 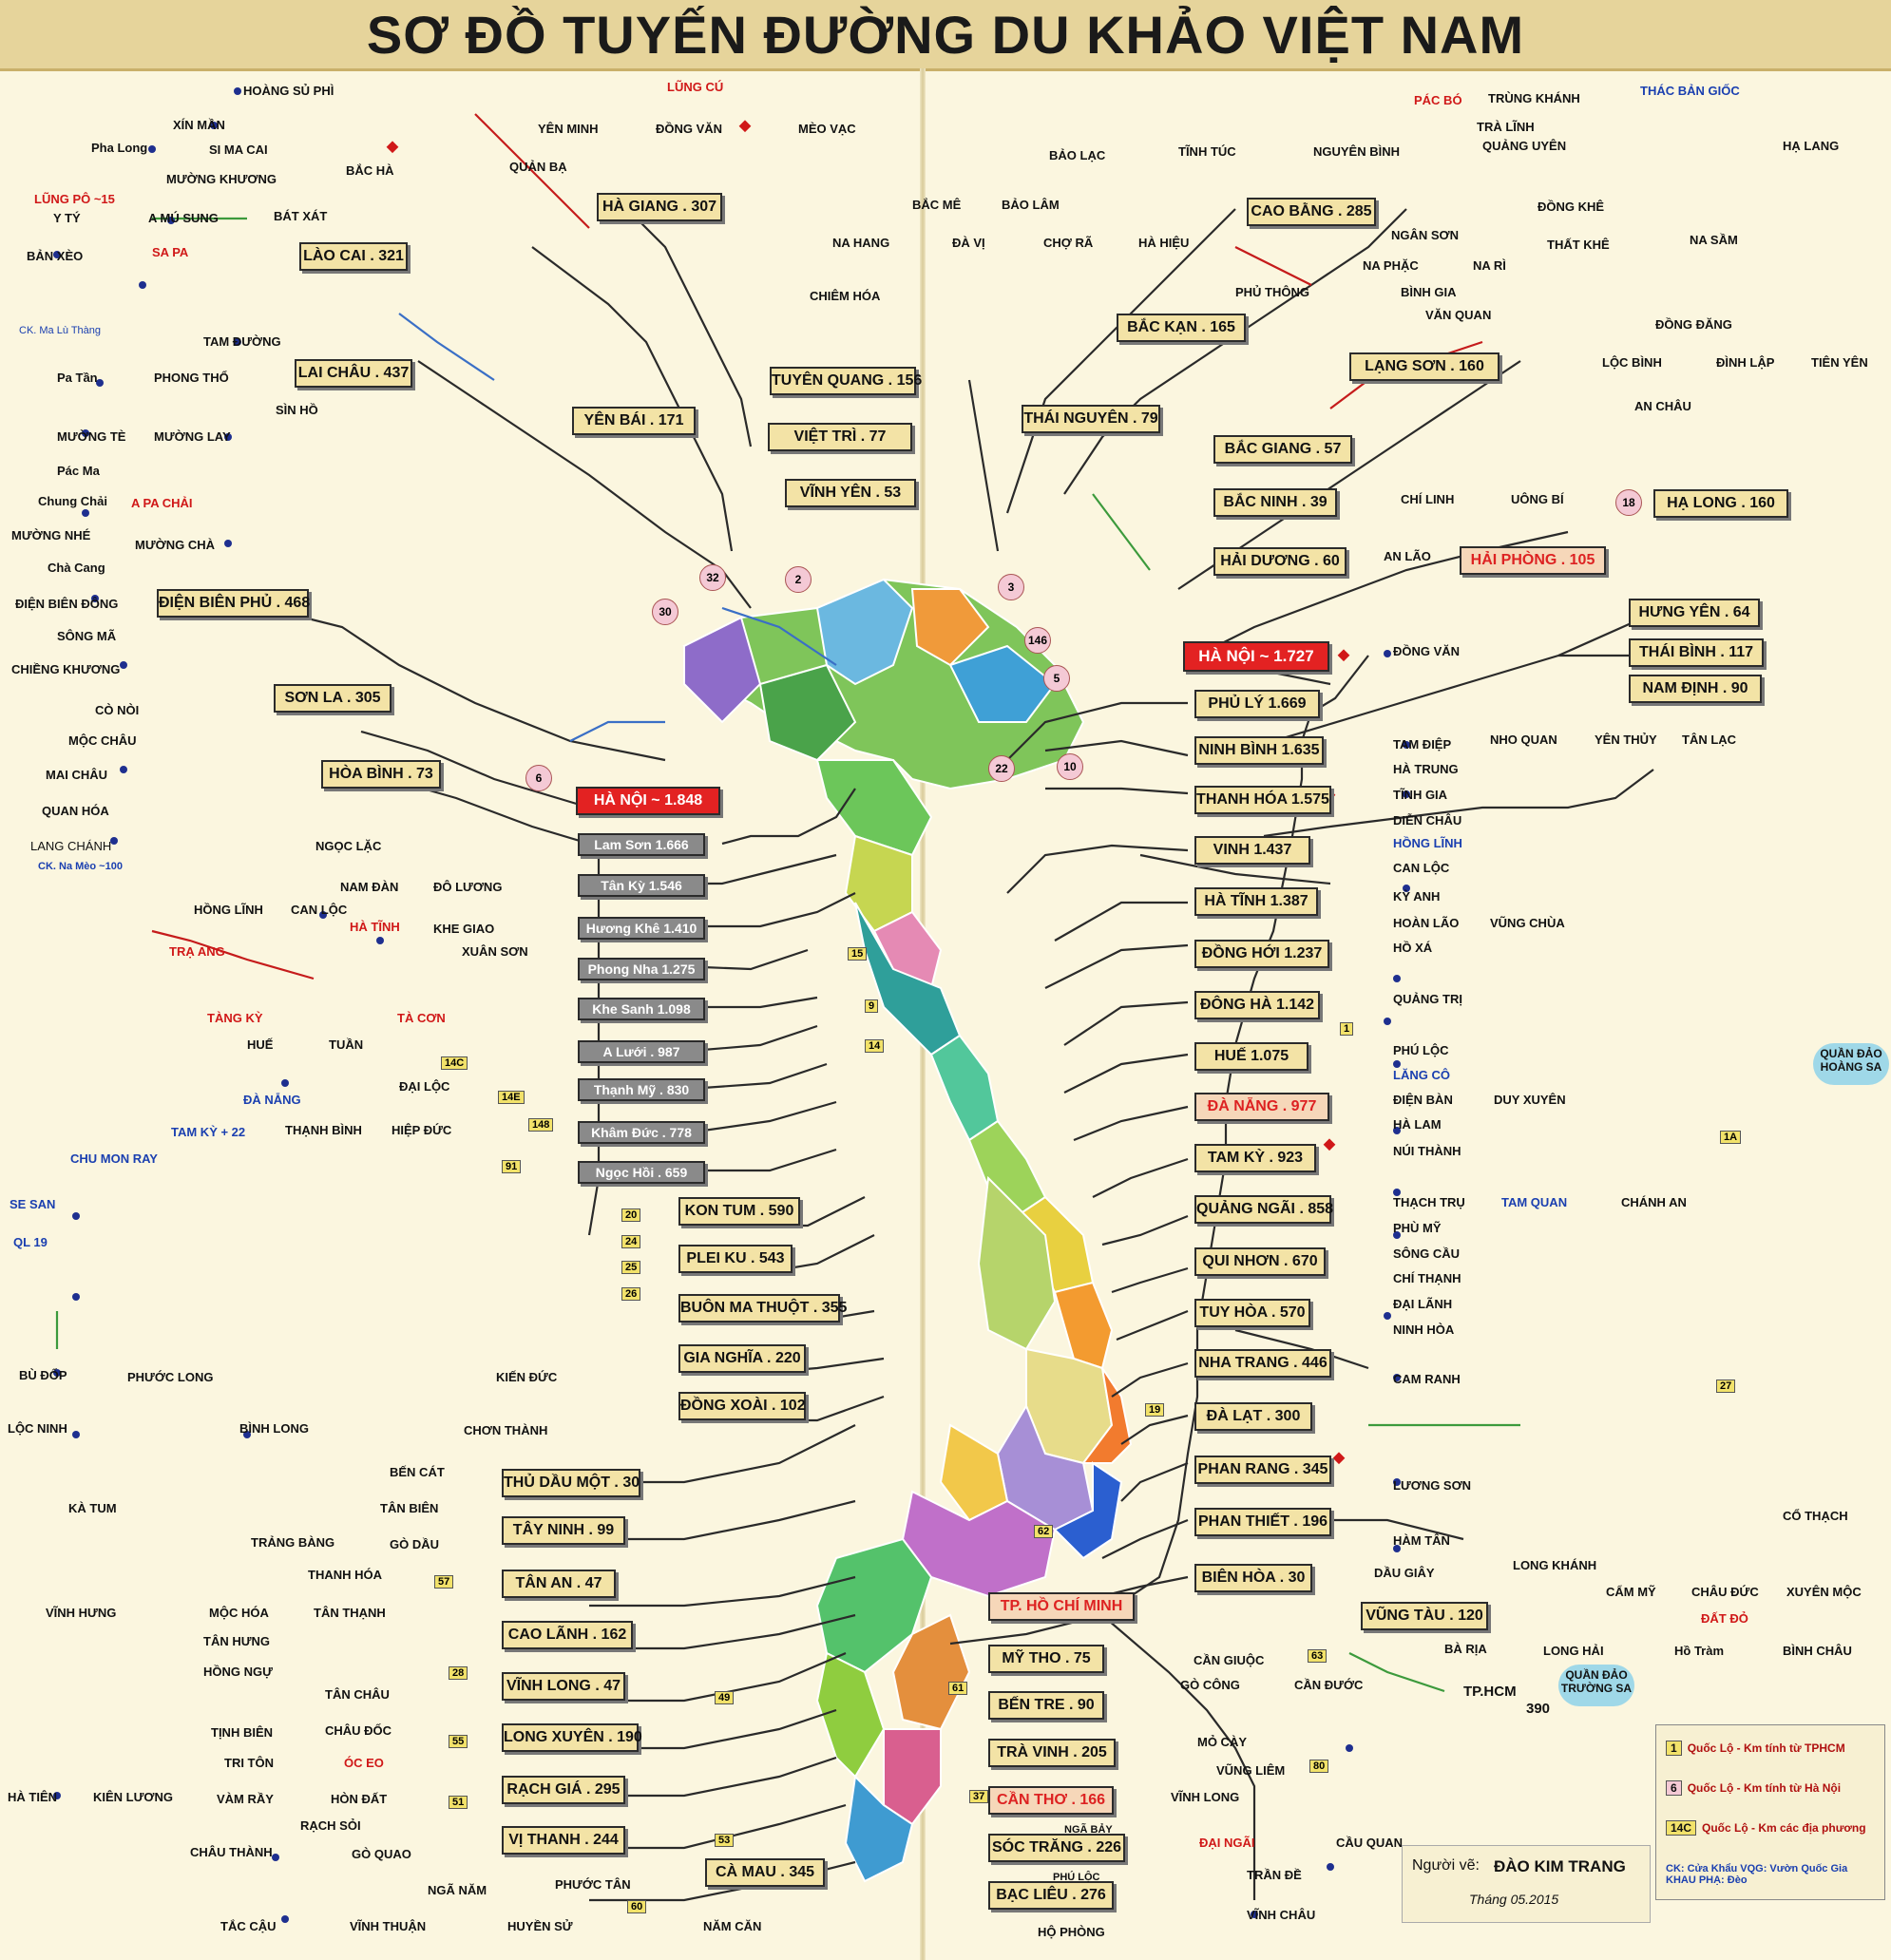 I want to click on truong-sa-origin: TP.HCM, so click(x=1490, y=1692).